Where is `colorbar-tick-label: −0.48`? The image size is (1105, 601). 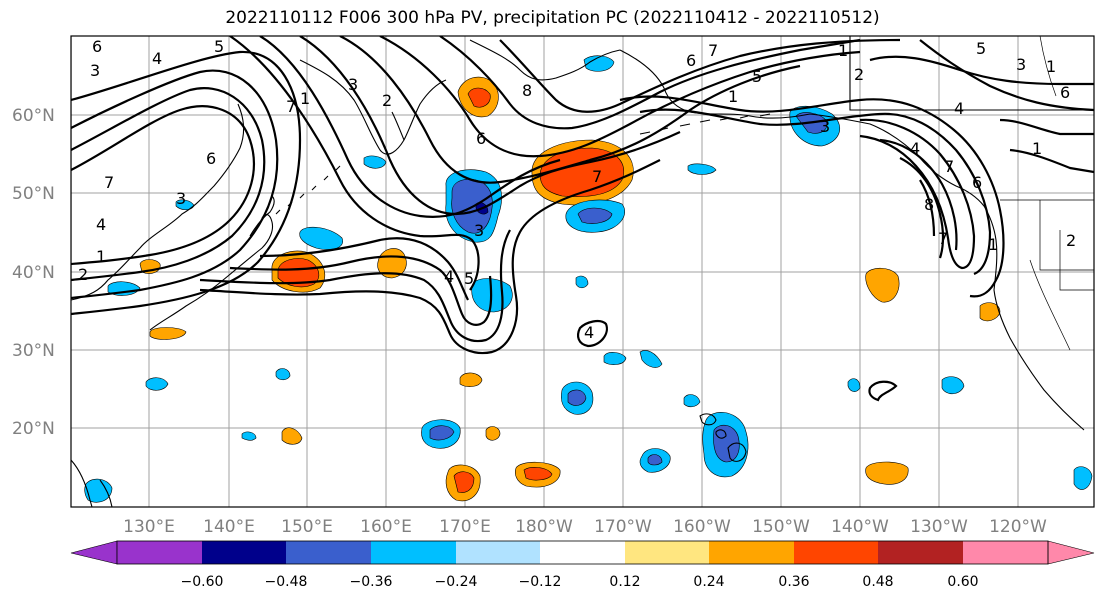 colorbar-tick-label: −0.48 is located at coordinates (286, 582).